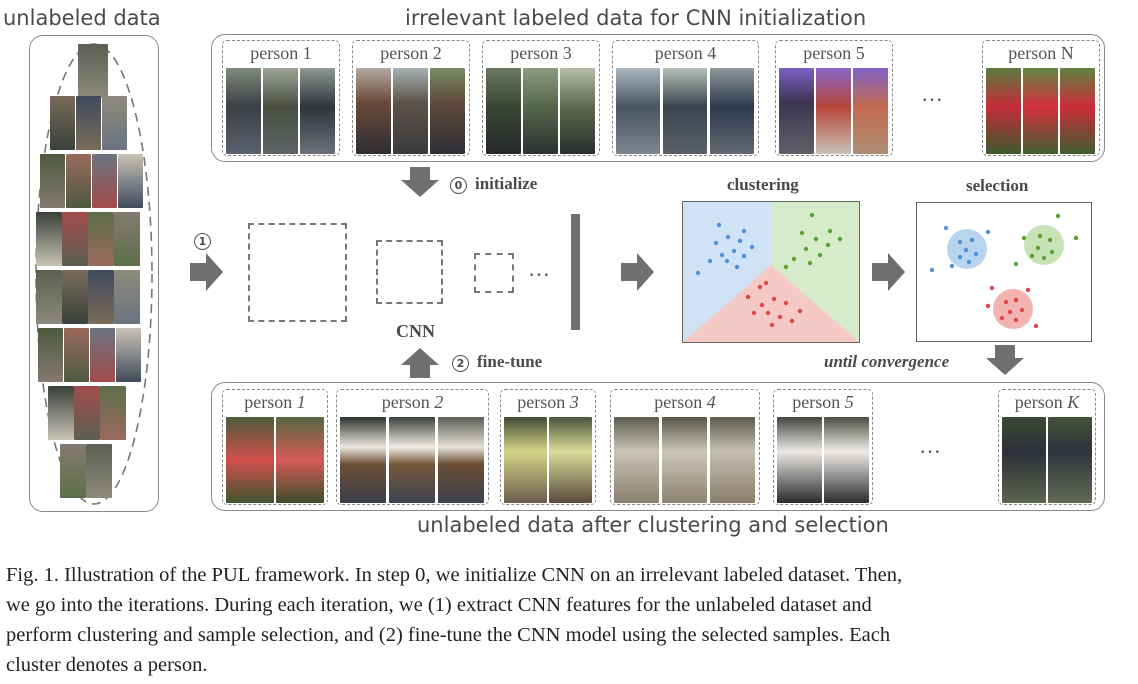  What do you see at coordinates (1005, 360) in the screenshot?
I see `convergence-arrow-icon` at bounding box center [1005, 360].